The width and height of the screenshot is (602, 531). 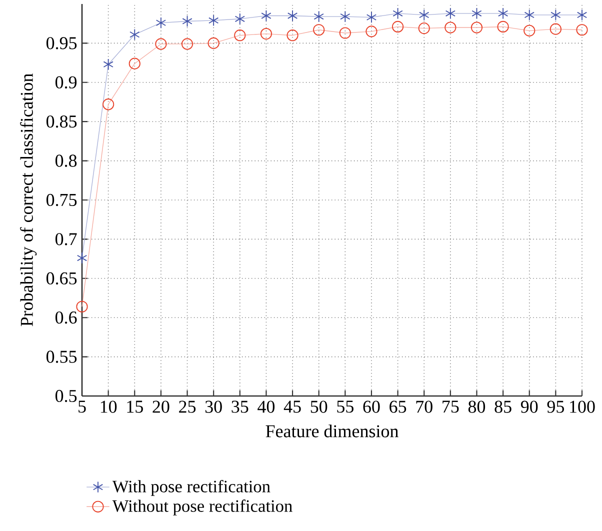 I want to click on x-tick-label: 95, so click(x=555, y=406).